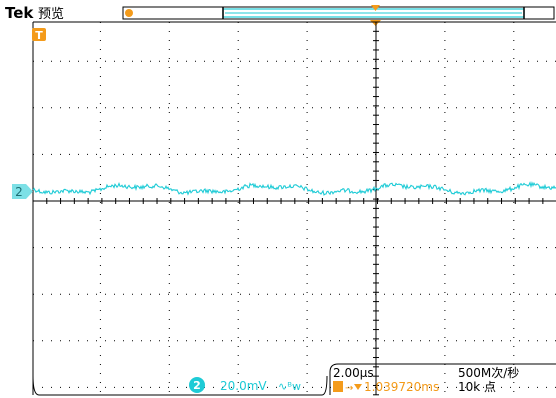 This screenshot has width=556, height=398. I want to click on trigger-symbol: T, so click(39, 35).